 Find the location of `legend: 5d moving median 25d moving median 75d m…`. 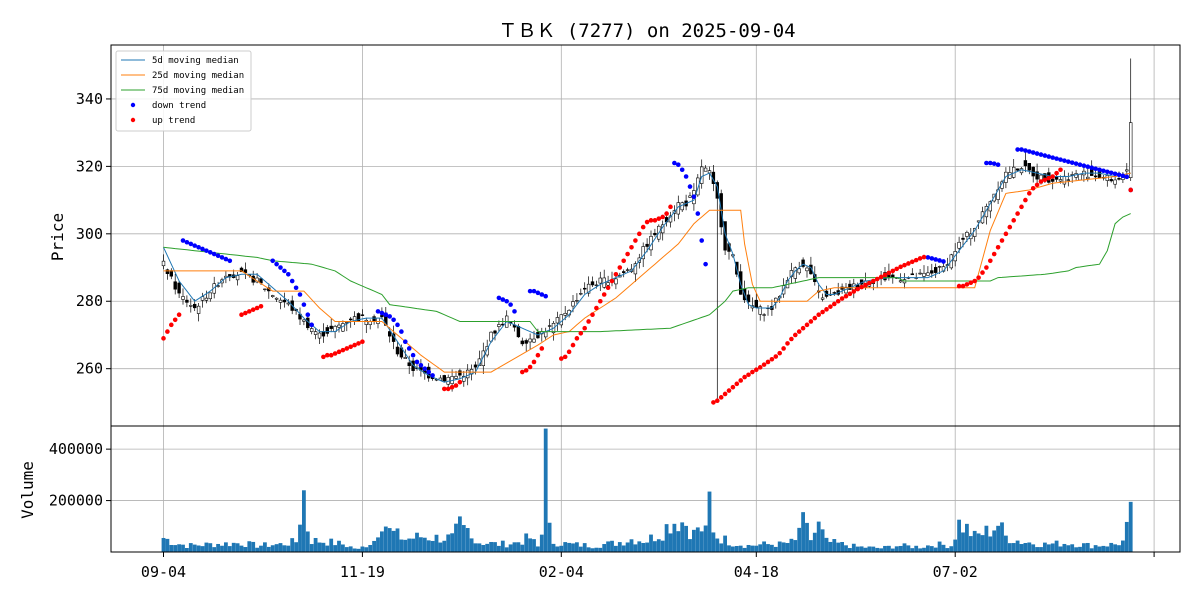

legend: 5d moving median 25d moving median 75d m… is located at coordinates (183, 91).